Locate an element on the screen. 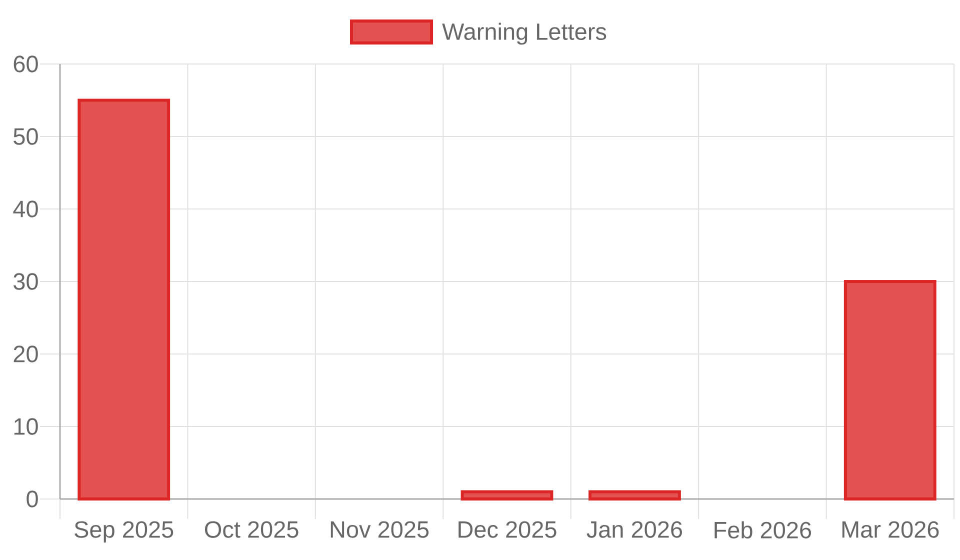 The image size is (960, 560). x-tick-label: Feb 2026 is located at coordinates (763, 529).